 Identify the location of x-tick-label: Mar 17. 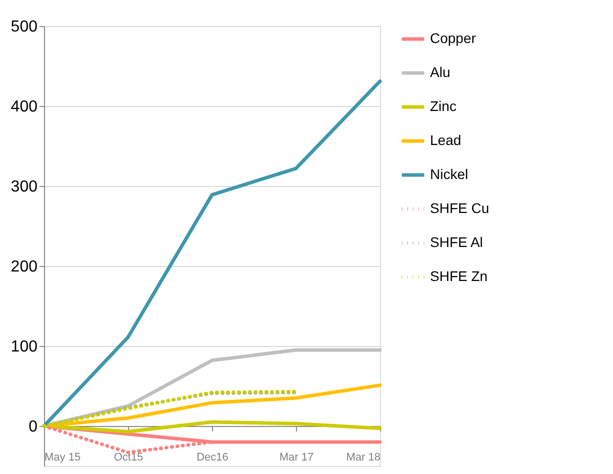
(296, 458).